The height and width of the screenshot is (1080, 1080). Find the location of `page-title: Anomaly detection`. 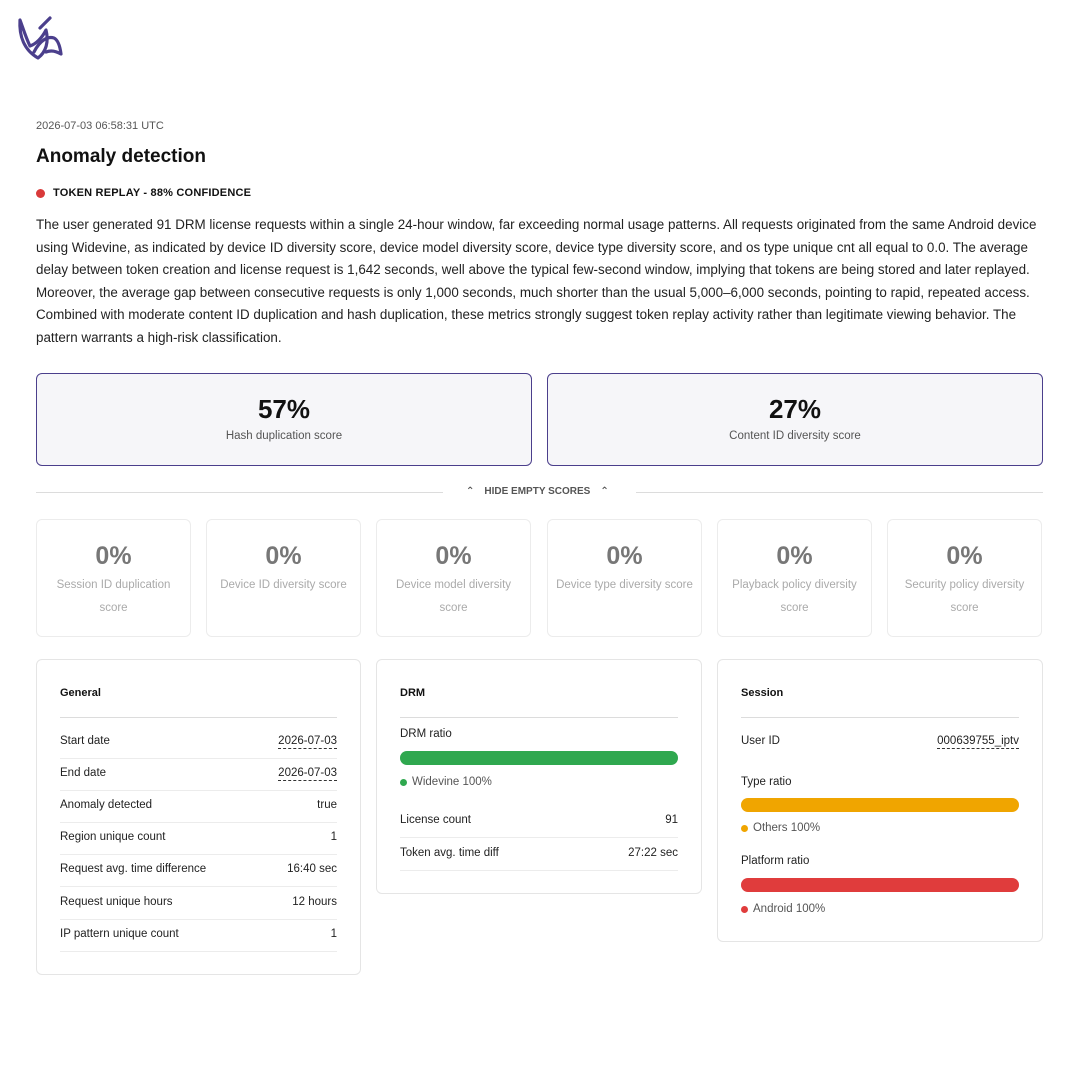

page-title: Anomaly detection is located at coordinates (121, 156).